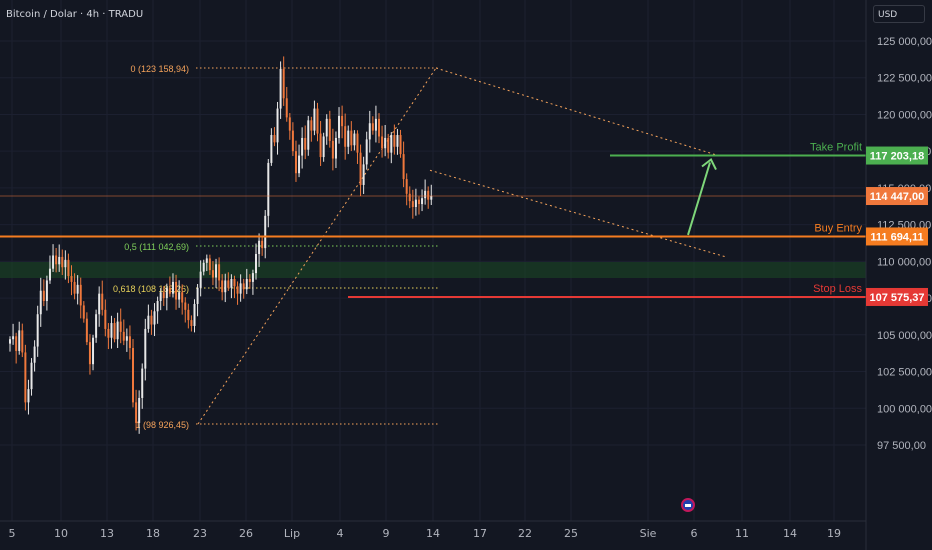  What do you see at coordinates (578, 162) in the screenshot?
I see `descending-channel` at bounding box center [578, 162].